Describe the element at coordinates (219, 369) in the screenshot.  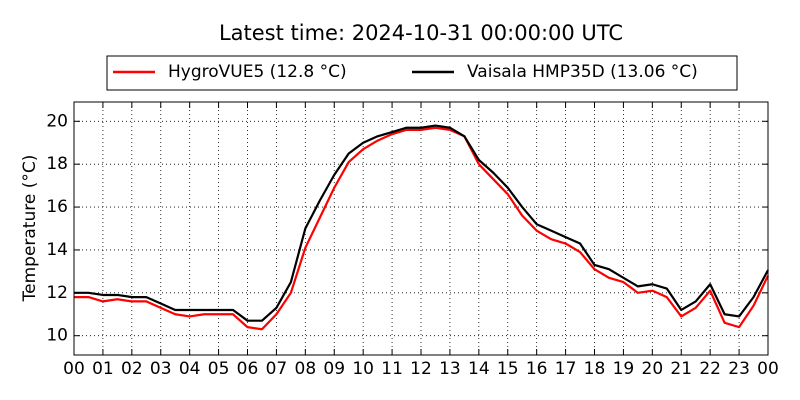
I see `x-tick-label: 05` at that location.